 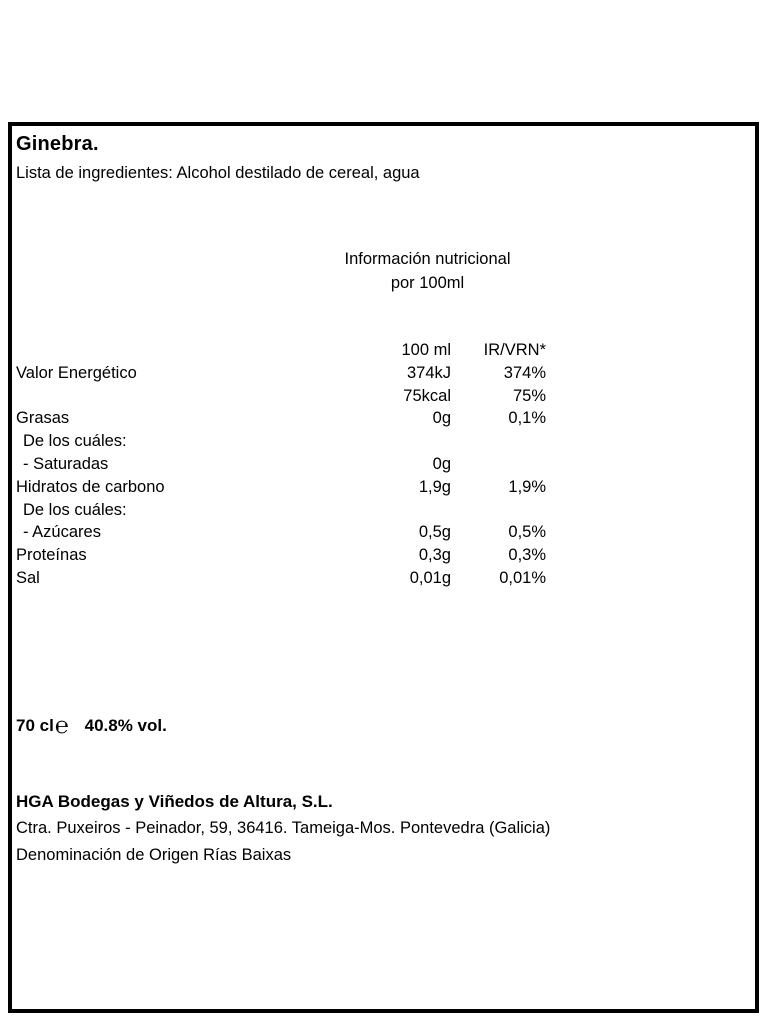 I want to click on row-amount: 0,5g, so click(x=434, y=532).